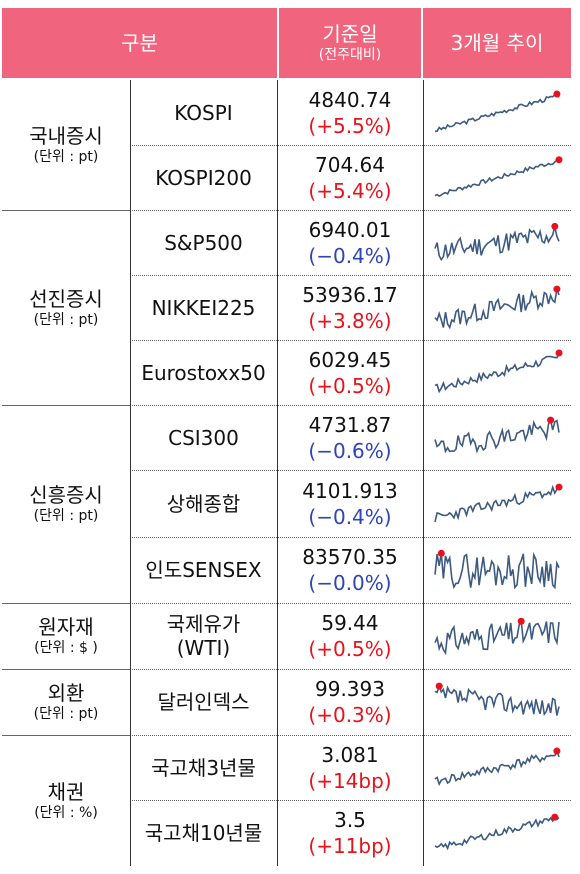 The image size is (580, 874). I want to click on index-name: CSI300, so click(203, 437).